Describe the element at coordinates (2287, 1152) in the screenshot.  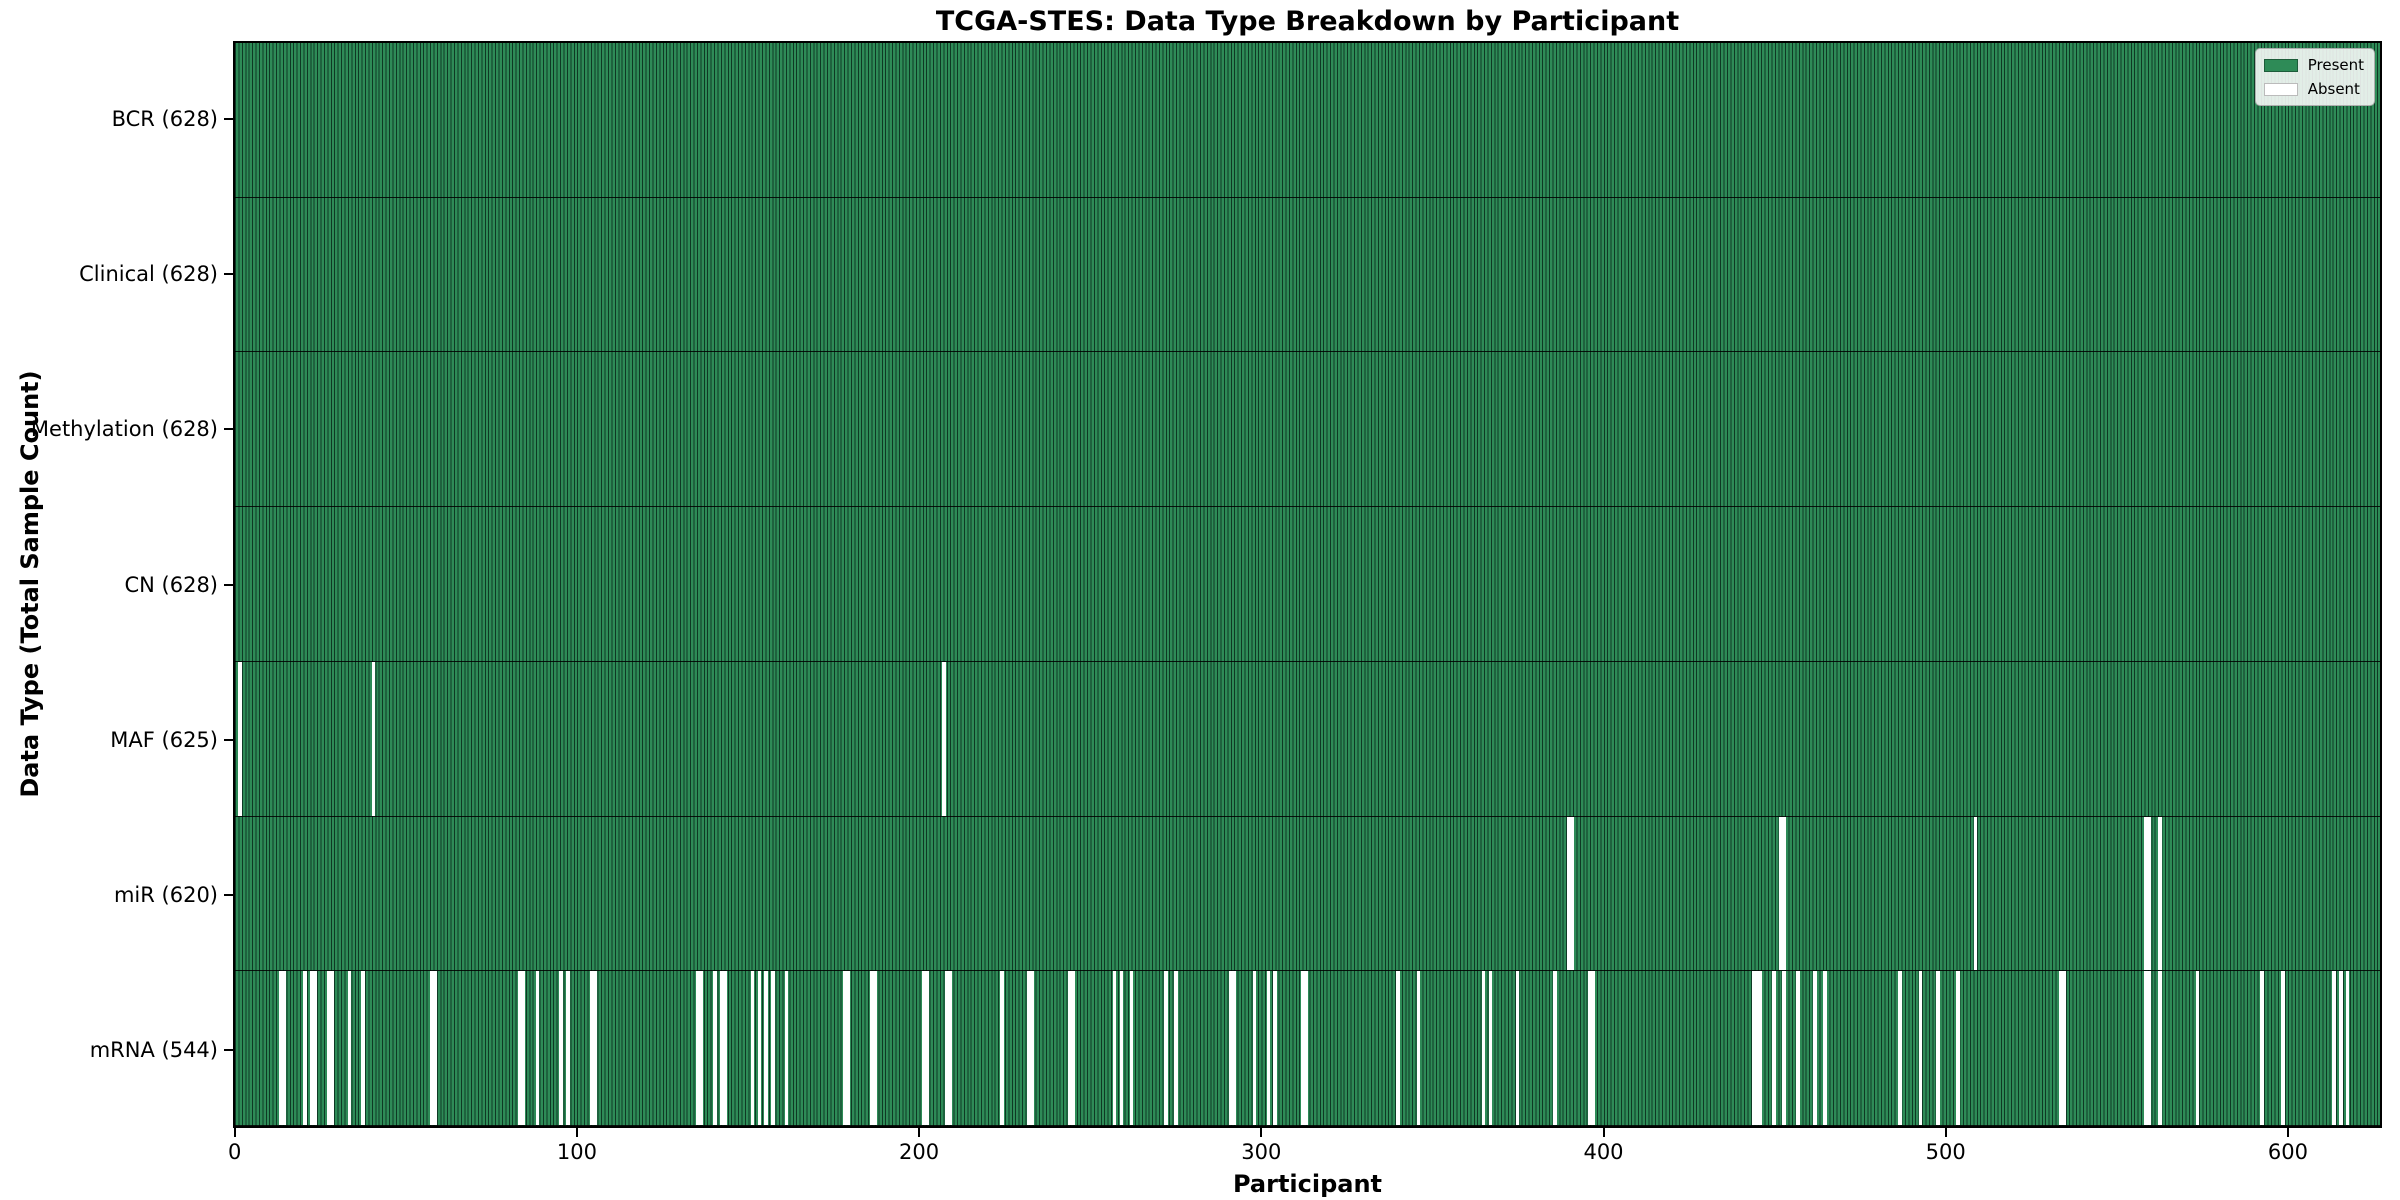
I see `x-tick-label-600: 600` at that location.